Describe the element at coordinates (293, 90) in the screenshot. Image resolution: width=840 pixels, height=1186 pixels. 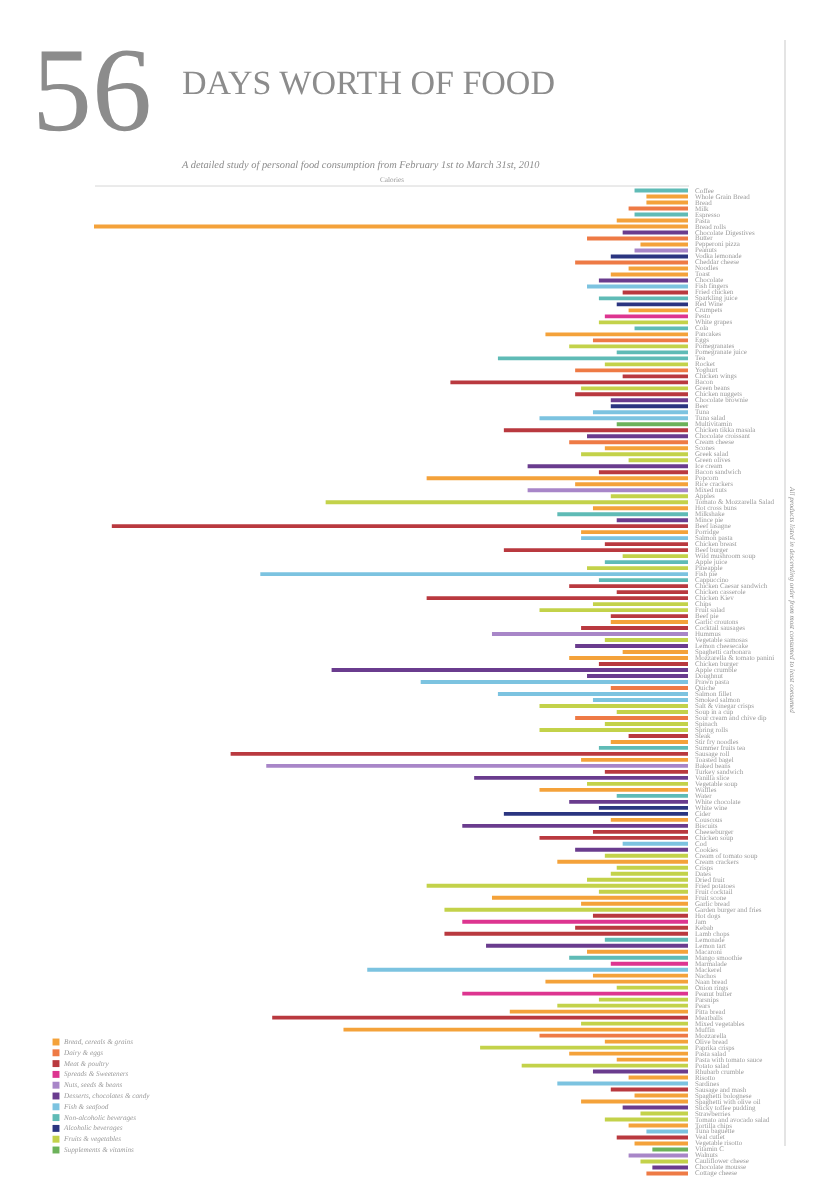
I see `chart-title: 56 DAYS WORTH OF FOOD` at that location.